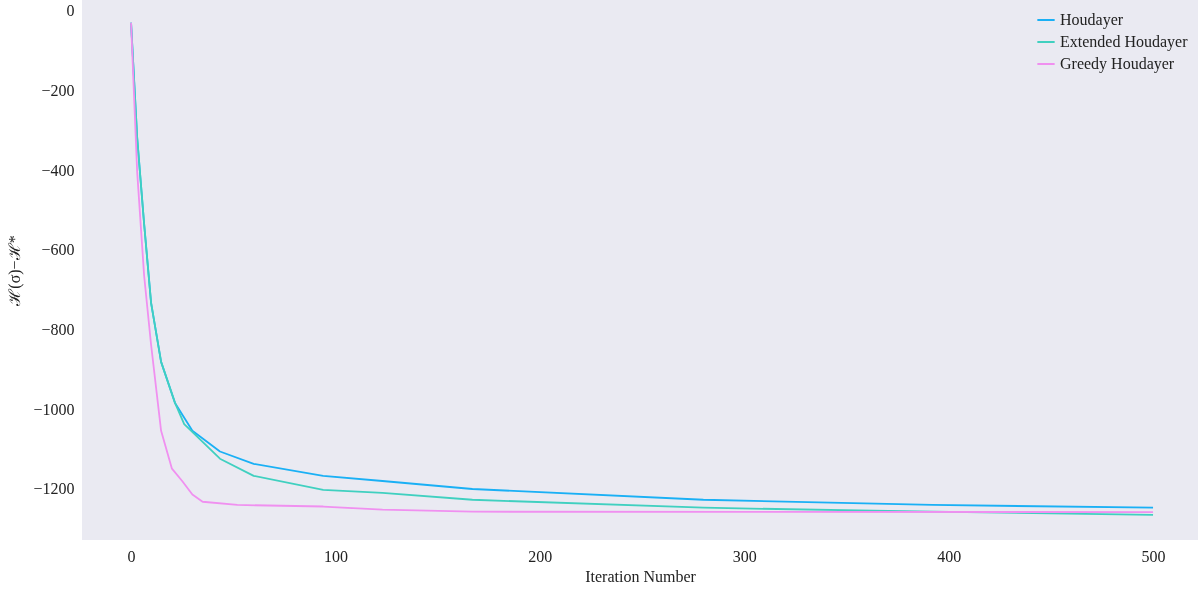 Image resolution: width=1202 pixels, height=589 pixels. Describe the element at coordinates (70, 11) in the screenshot. I see `y-tick-label: 0` at that location.